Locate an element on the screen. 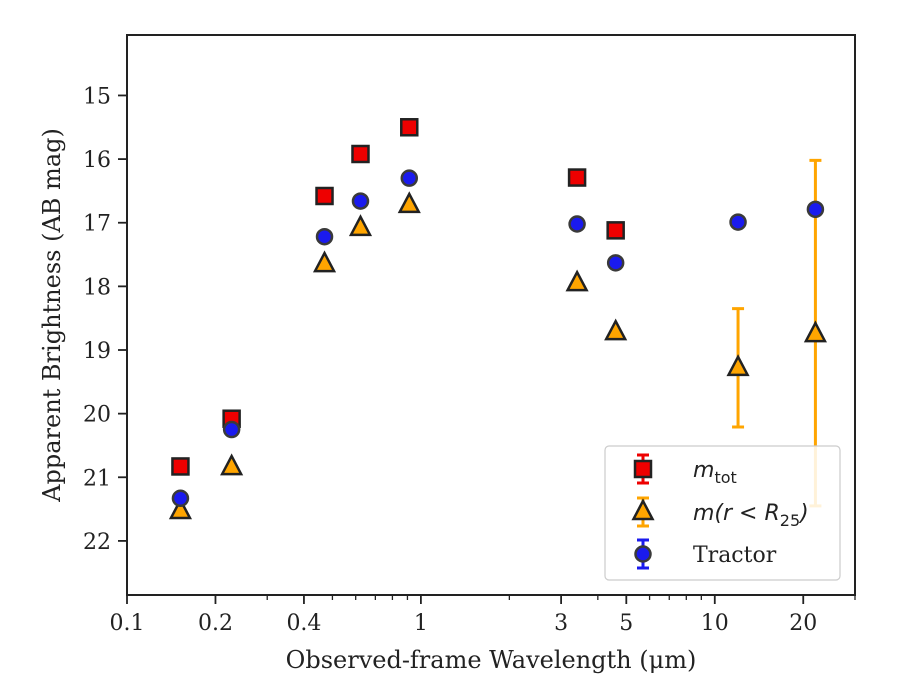 The height and width of the screenshot is (700, 900). x-axis-label: Observed-frame Wavelength (μm) is located at coordinates (491, 660).